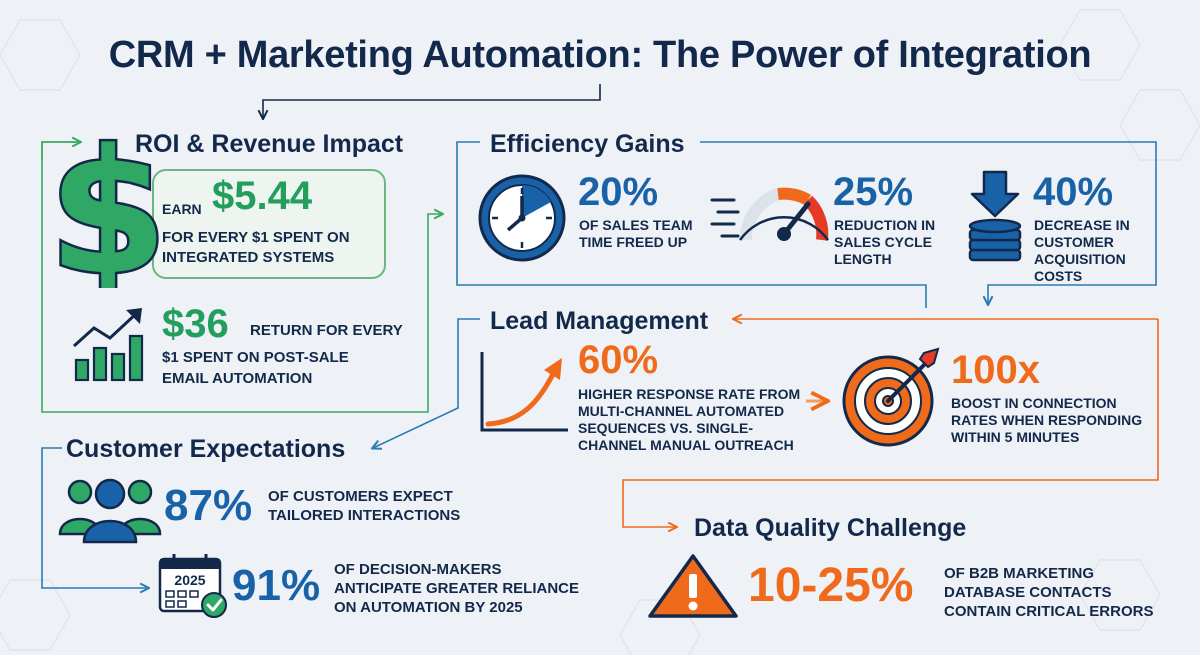 The width and height of the screenshot is (1200, 655). Describe the element at coordinates (364, 515) in the screenshot. I see `desc-line: TAILORED INTERACTIONS` at that location.